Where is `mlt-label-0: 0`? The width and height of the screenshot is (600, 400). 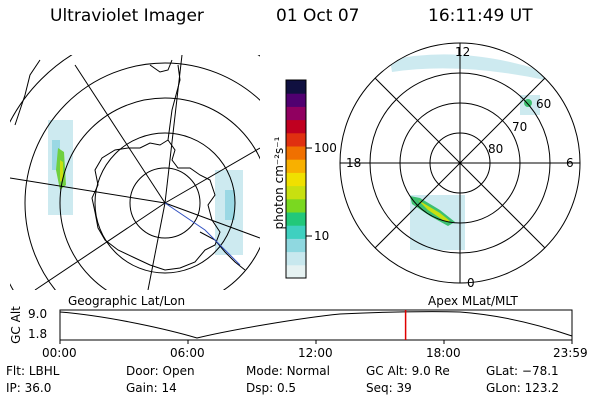
mlt-label-0: 0 is located at coordinates (471, 283).